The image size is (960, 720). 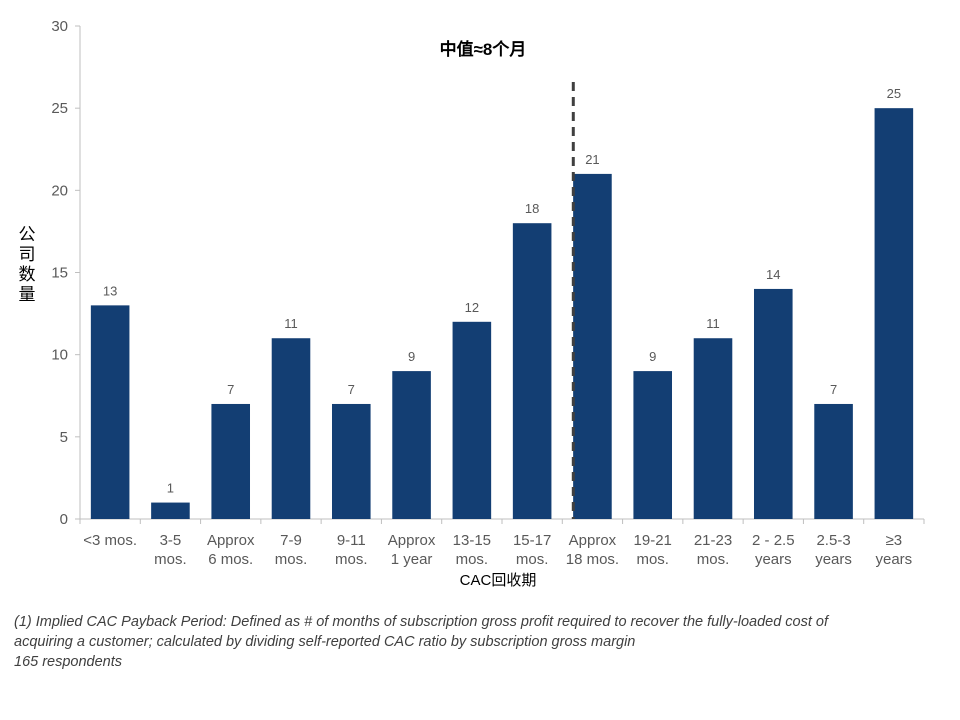 I want to click on y-tick-label: 0, so click(x=64, y=519).